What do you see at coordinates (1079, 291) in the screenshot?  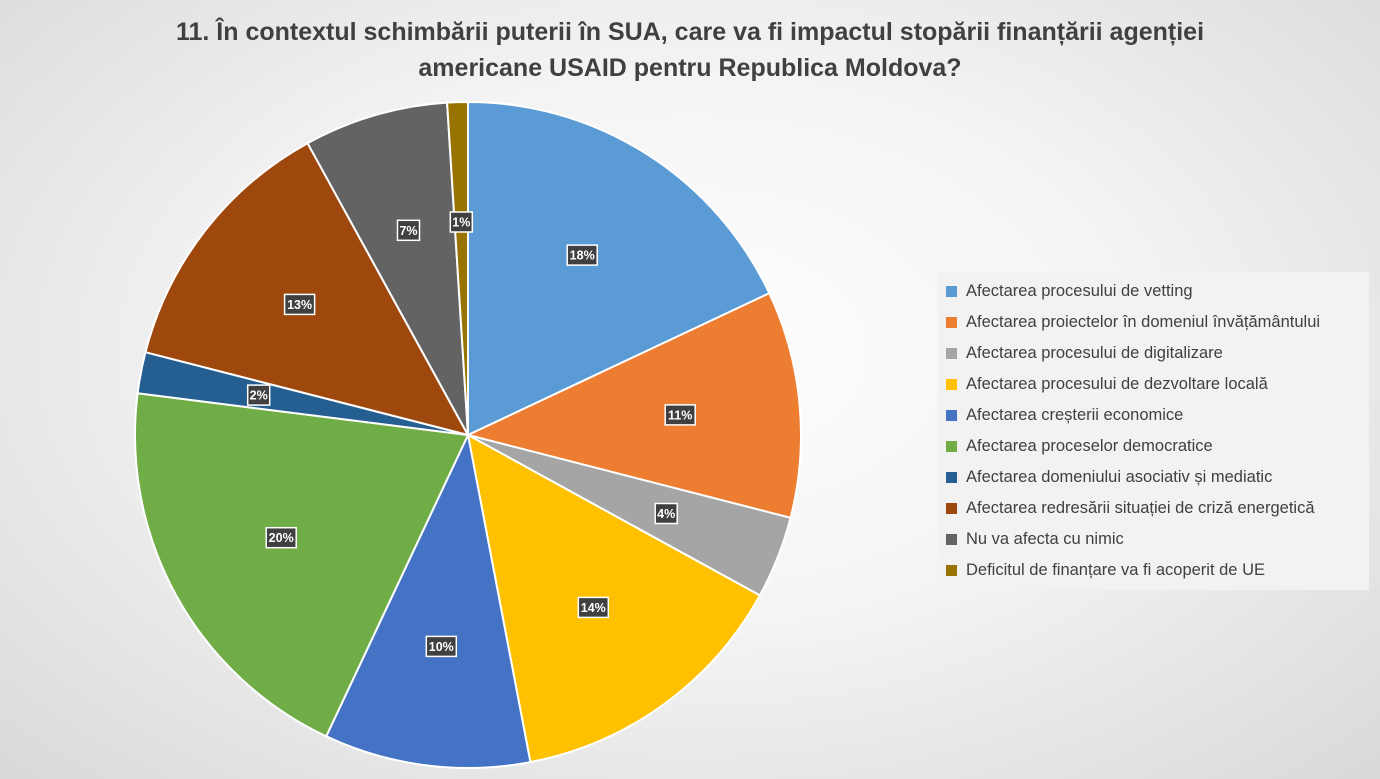 I see `legend-label: Afectarea procesului de vetting` at bounding box center [1079, 291].